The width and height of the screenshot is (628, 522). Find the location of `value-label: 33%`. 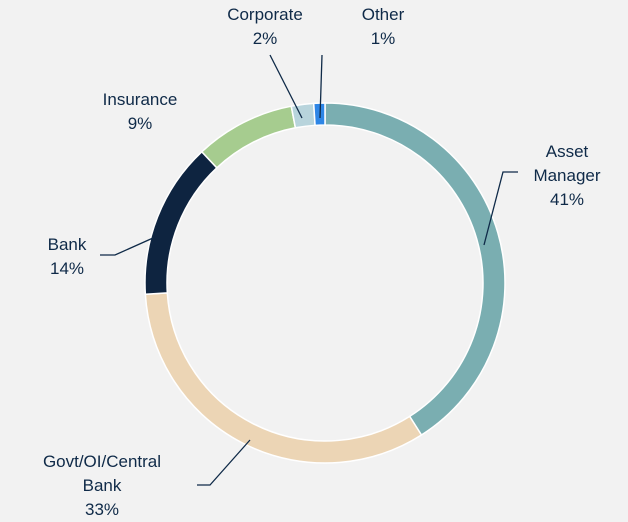

value-label: 33% is located at coordinates (102, 509).